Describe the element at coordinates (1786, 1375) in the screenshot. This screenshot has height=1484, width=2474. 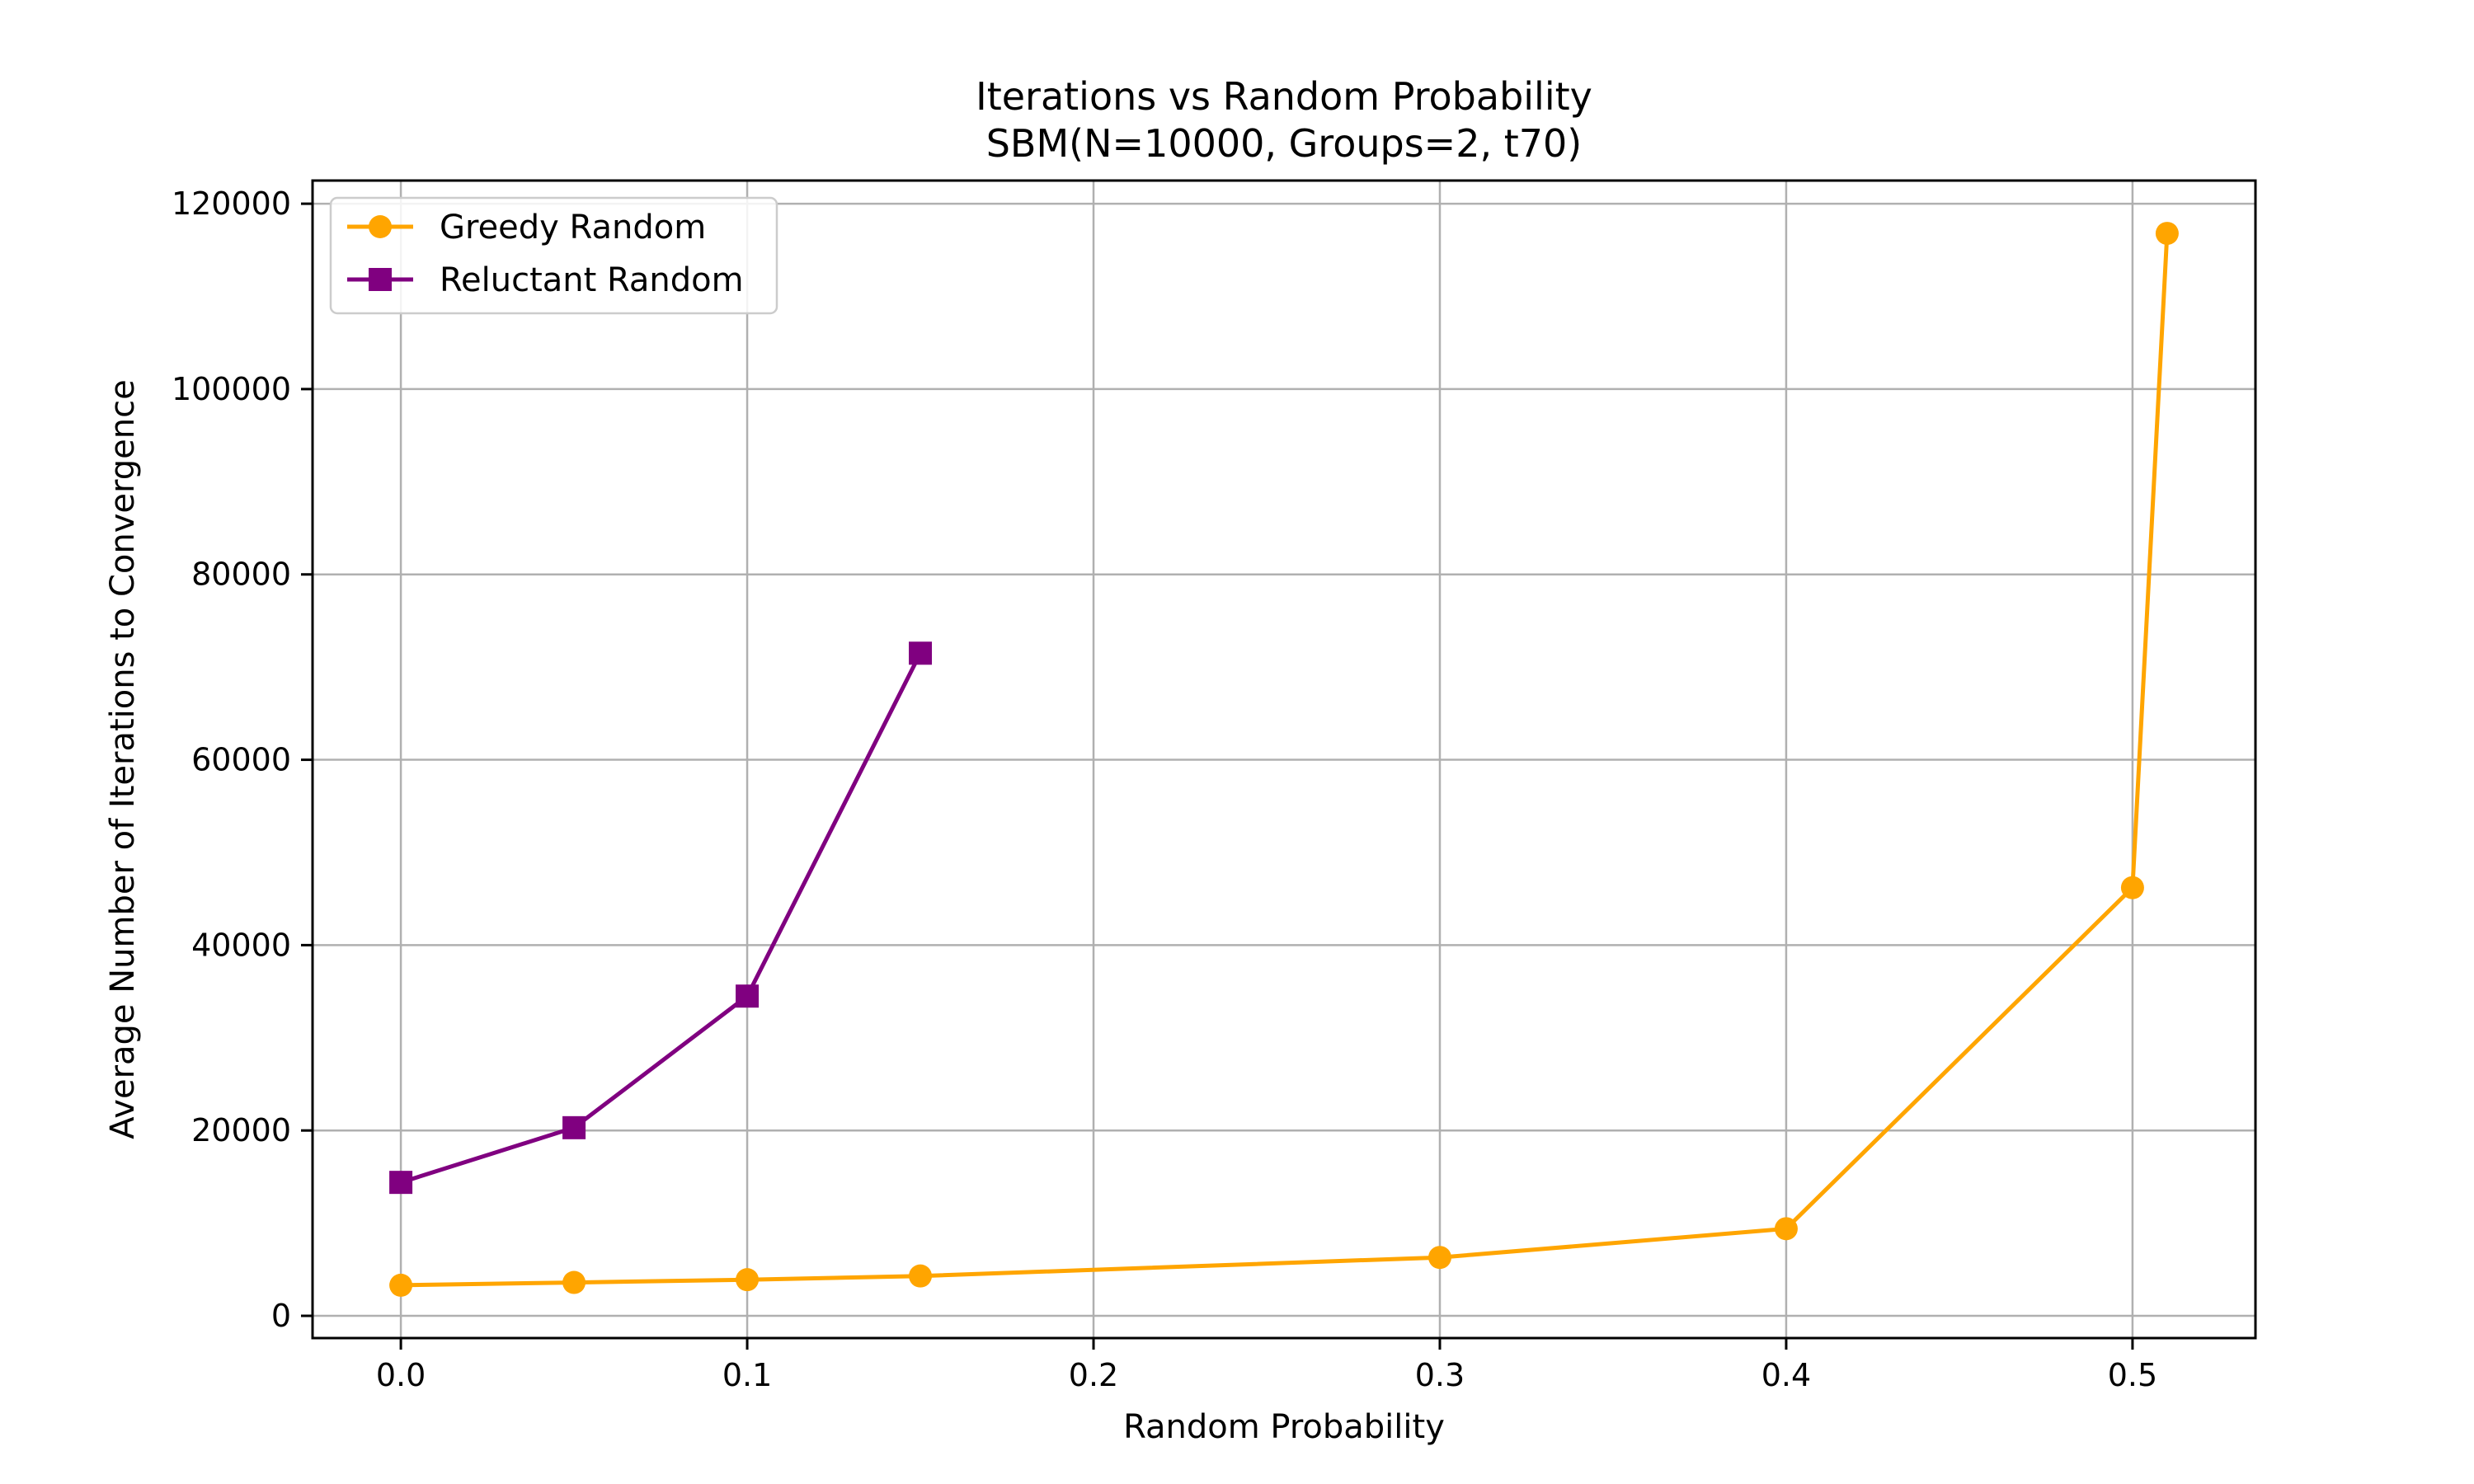
I see `x-tick-label: 0.4` at that location.